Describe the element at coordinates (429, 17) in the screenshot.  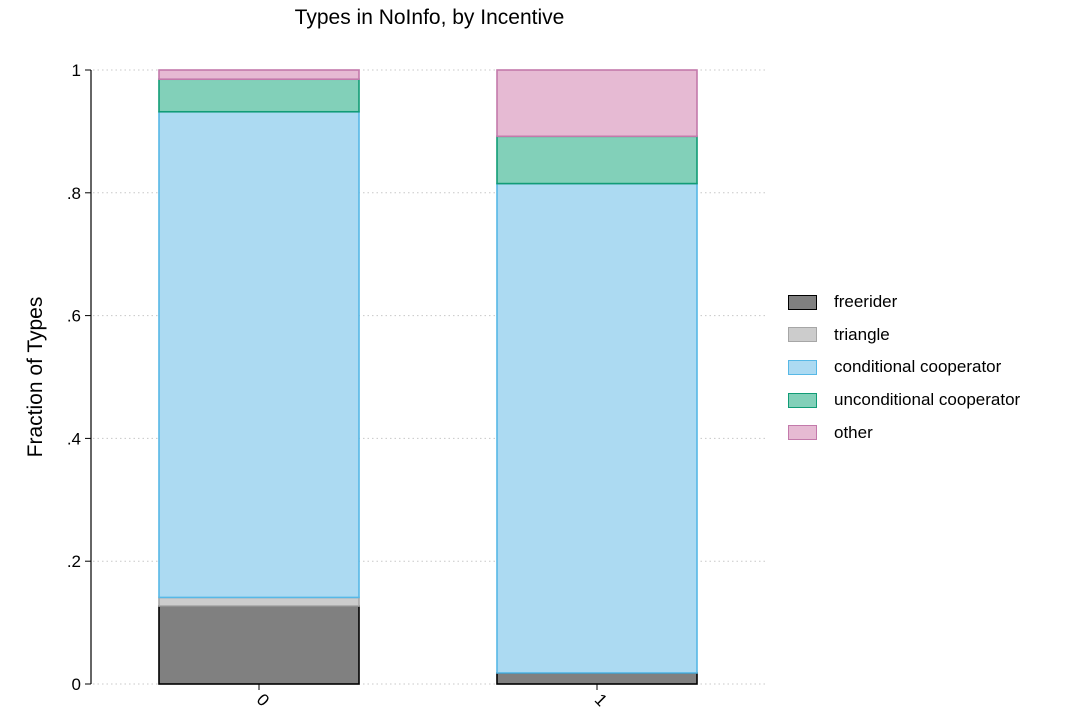
I see `chart-title: Types in NoInfo, by Incentive` at that location.